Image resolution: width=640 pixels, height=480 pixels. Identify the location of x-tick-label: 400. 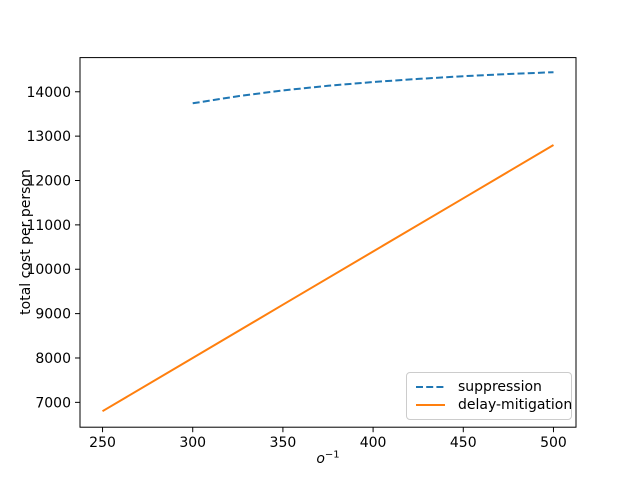
(373, 443).